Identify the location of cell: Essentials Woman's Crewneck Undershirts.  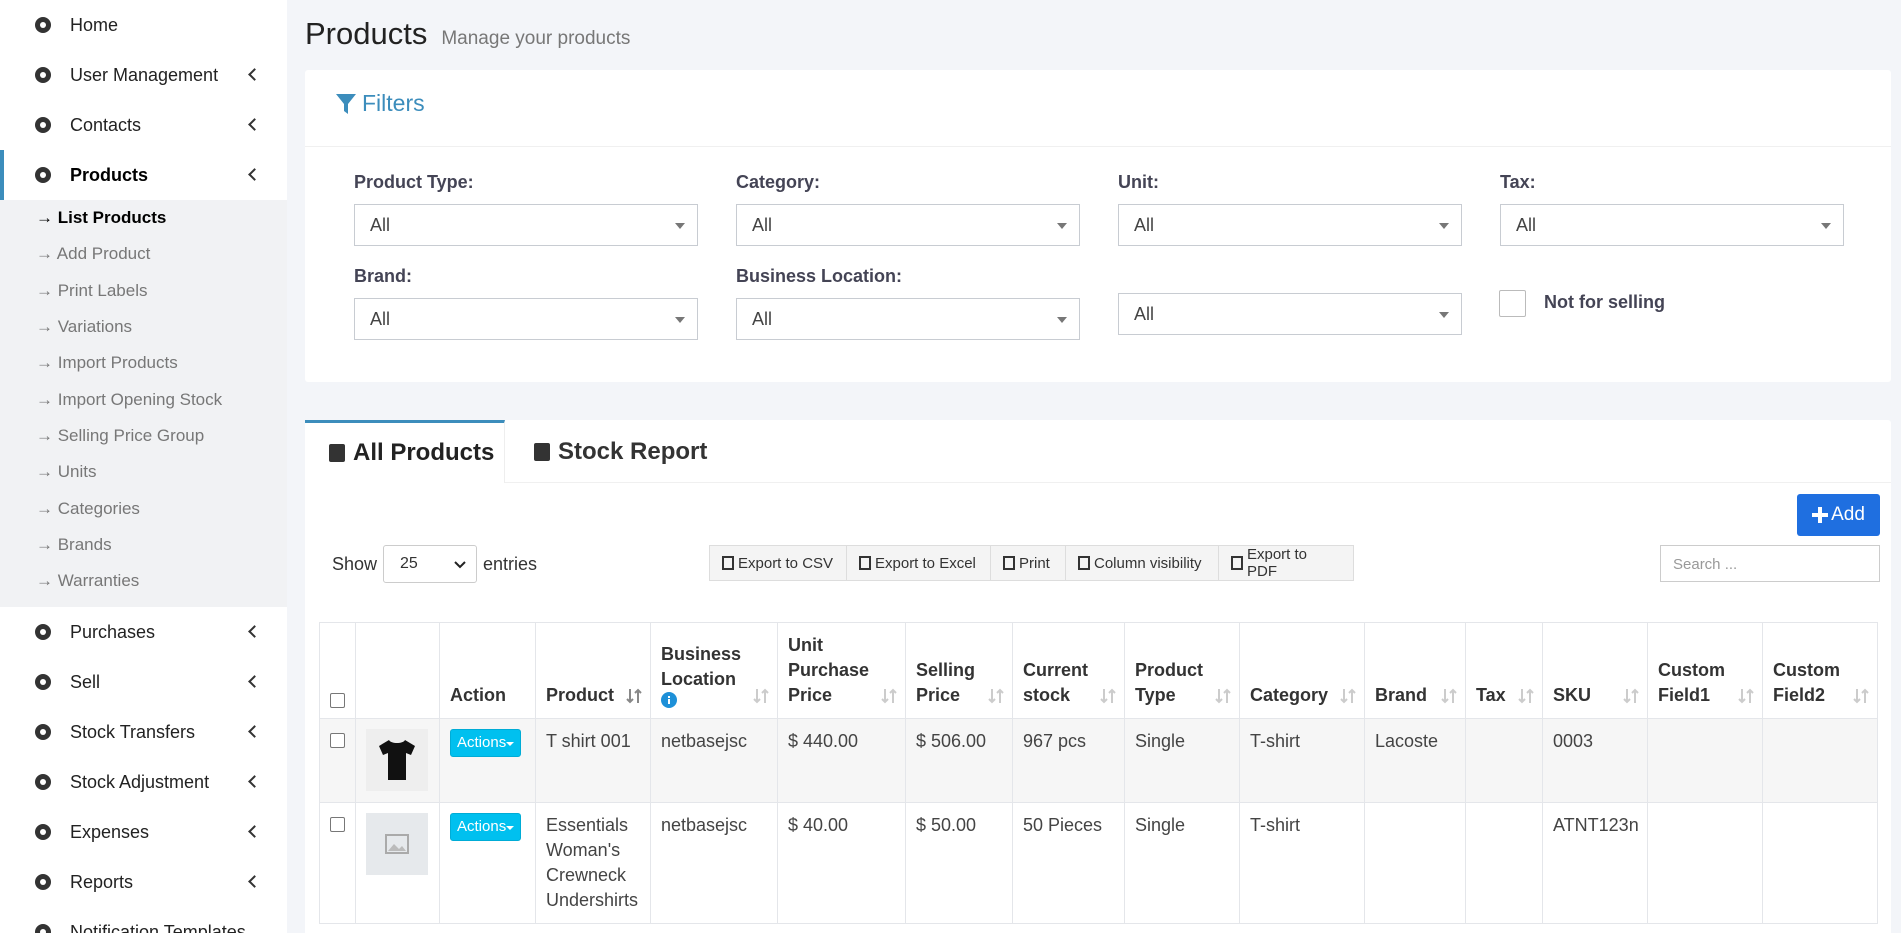
(593, 863).